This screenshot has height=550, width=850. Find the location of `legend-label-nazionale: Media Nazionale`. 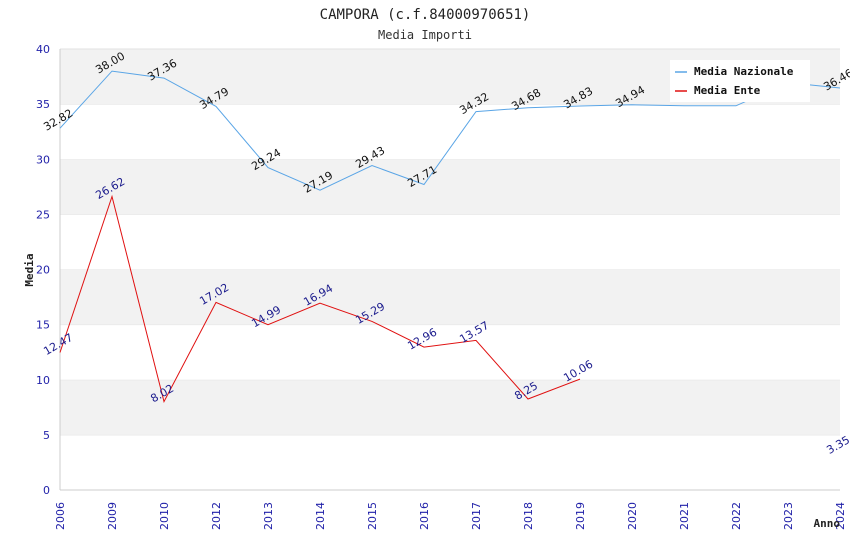

legend-label-nazionale: Media Nazionale is located at coordinates (744, 71).